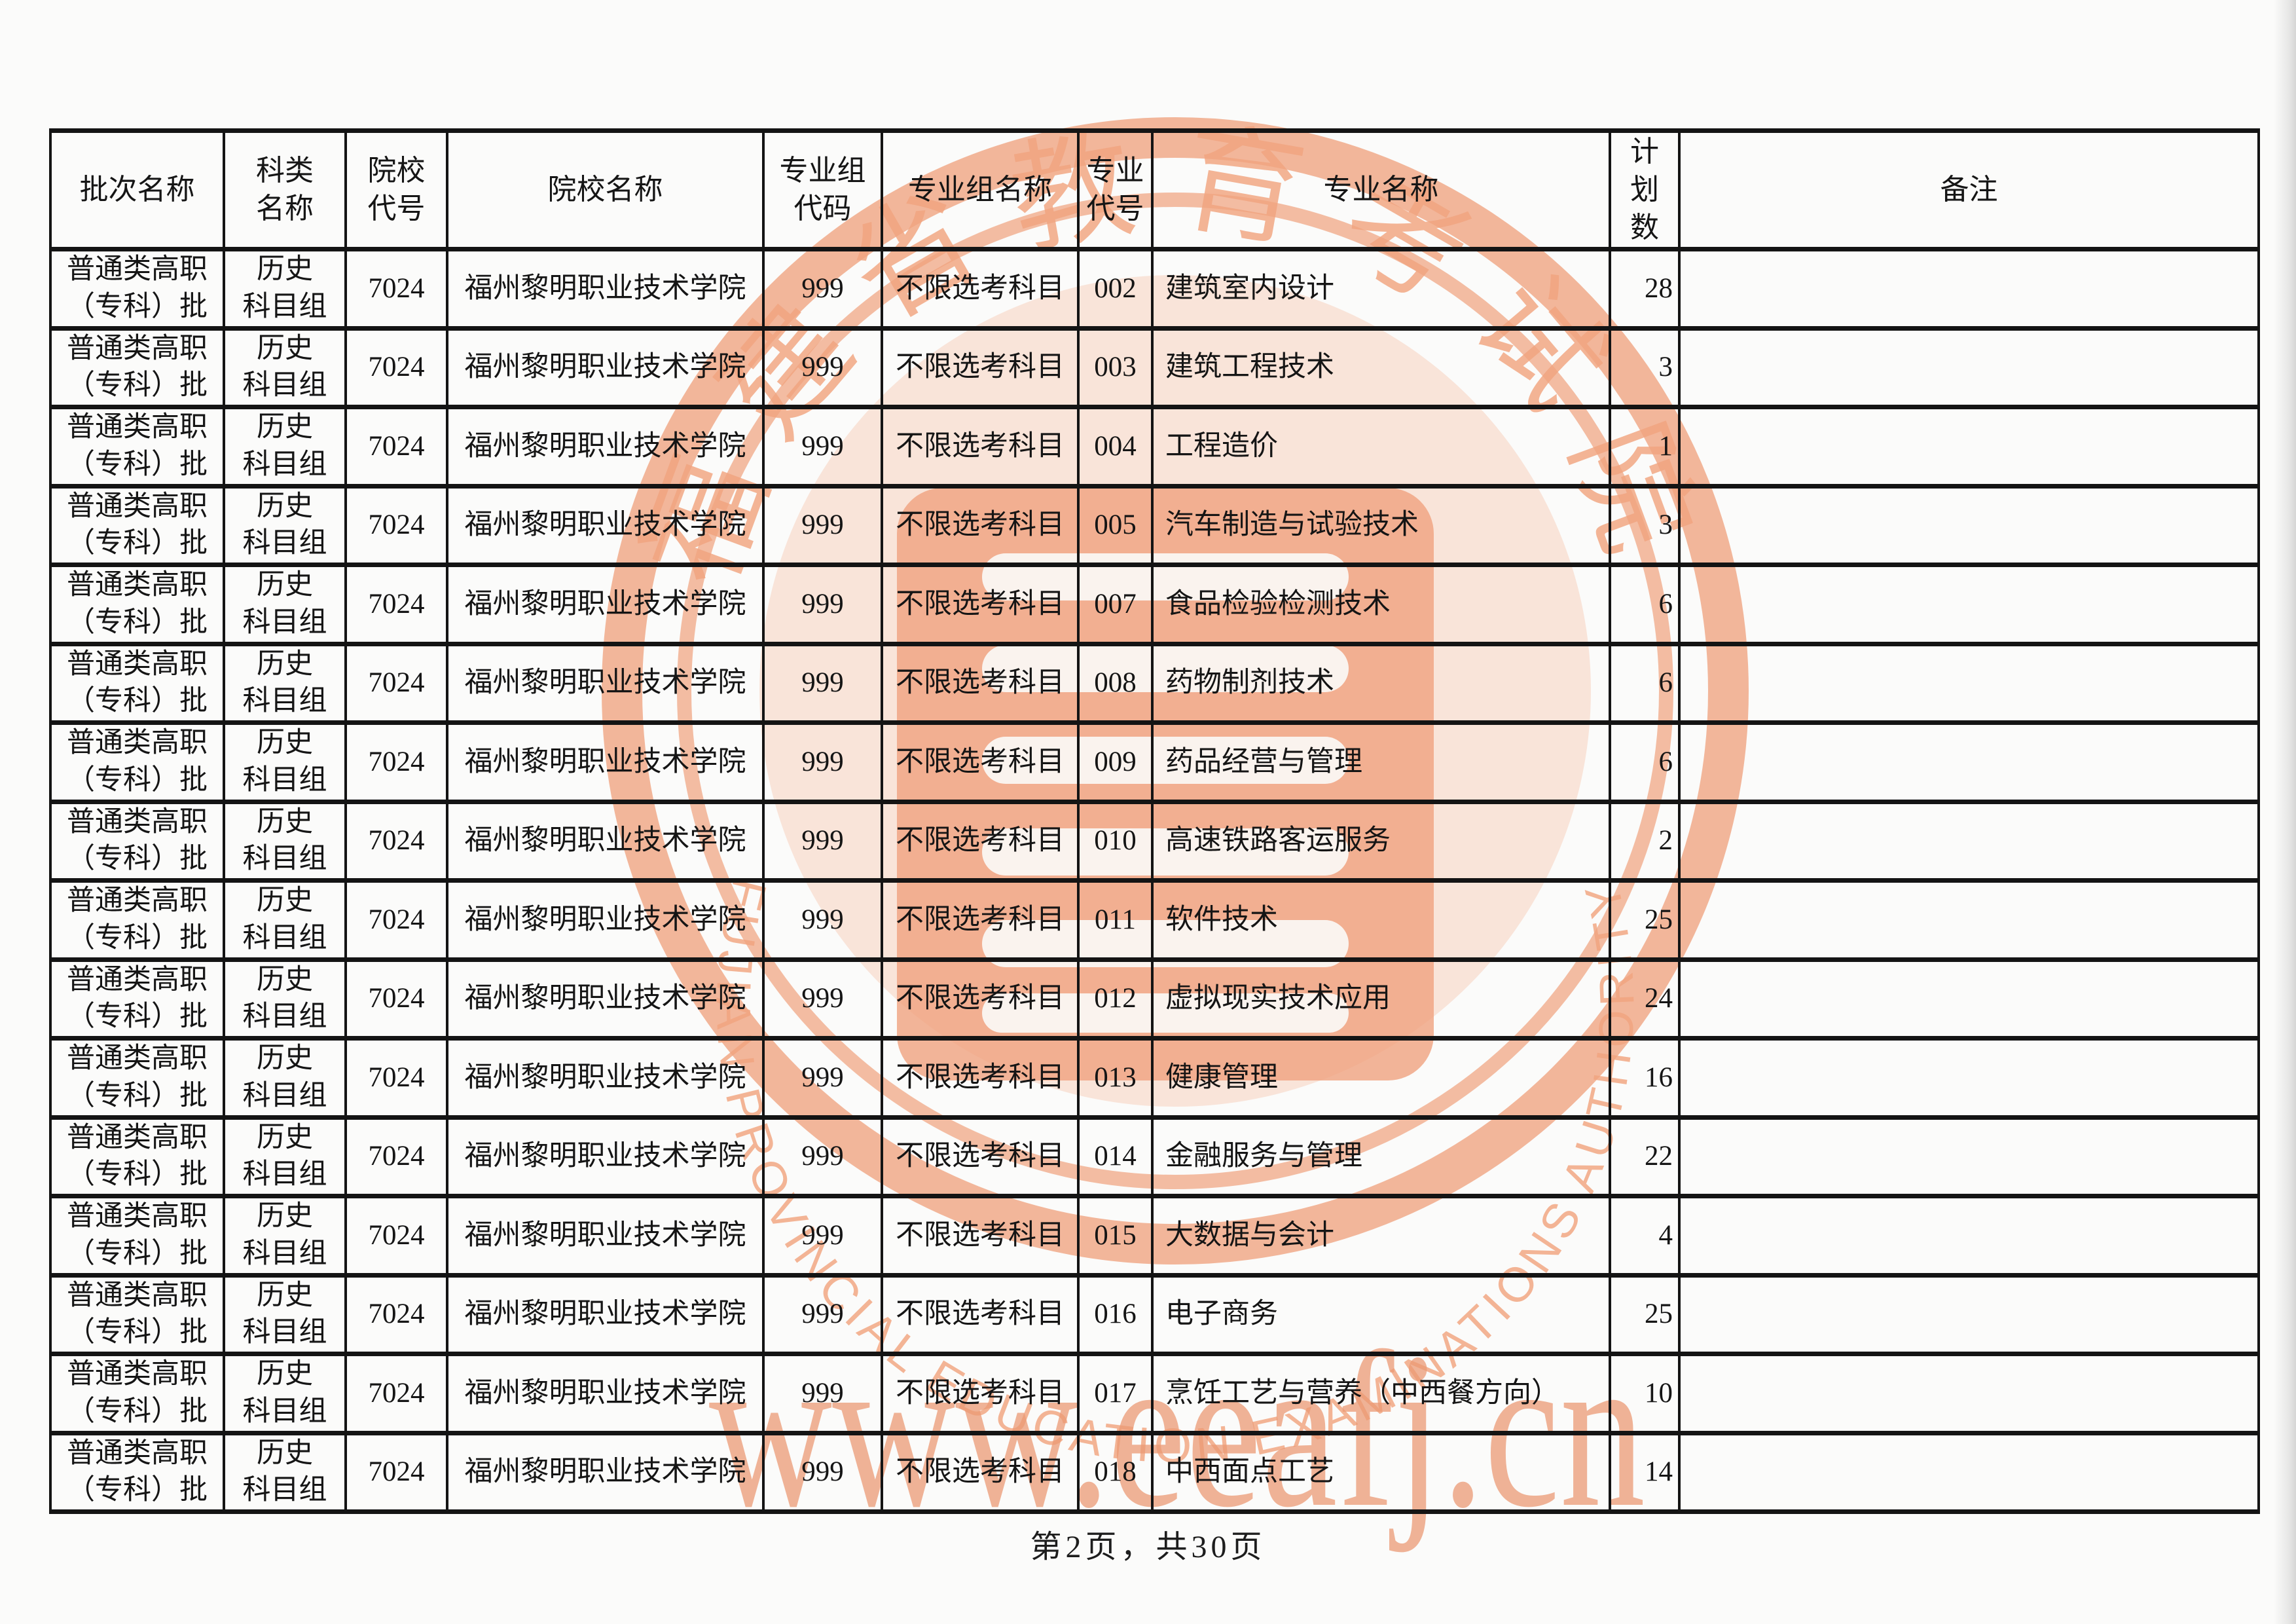  What do you see at coordinates (1115, 999) in the screenshot?
I see `cell-major-code: 012` at bounding box center [1115, 999].